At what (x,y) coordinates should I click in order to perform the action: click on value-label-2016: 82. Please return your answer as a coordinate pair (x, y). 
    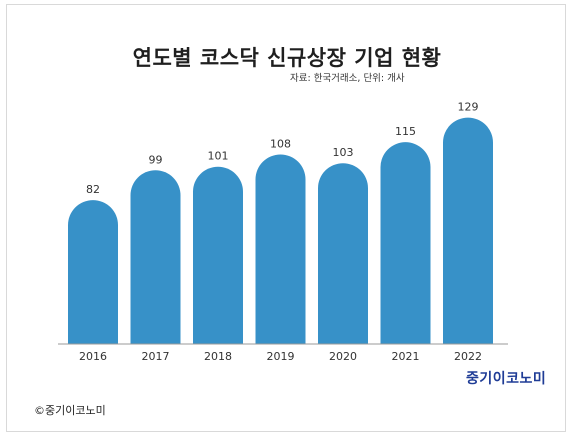
    Looking at the image, I should click on (93, 189).